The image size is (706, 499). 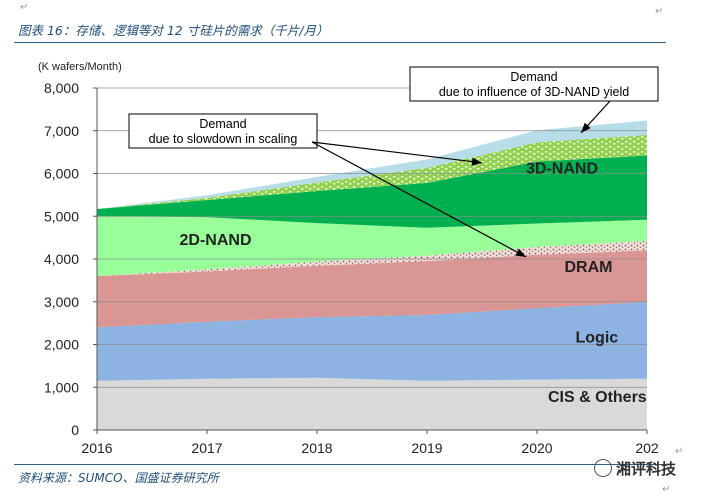 What do you see at coordinates (589, 267) in the screenshot?
I see `series-label: DRAM` at bounding box center [589, 267].